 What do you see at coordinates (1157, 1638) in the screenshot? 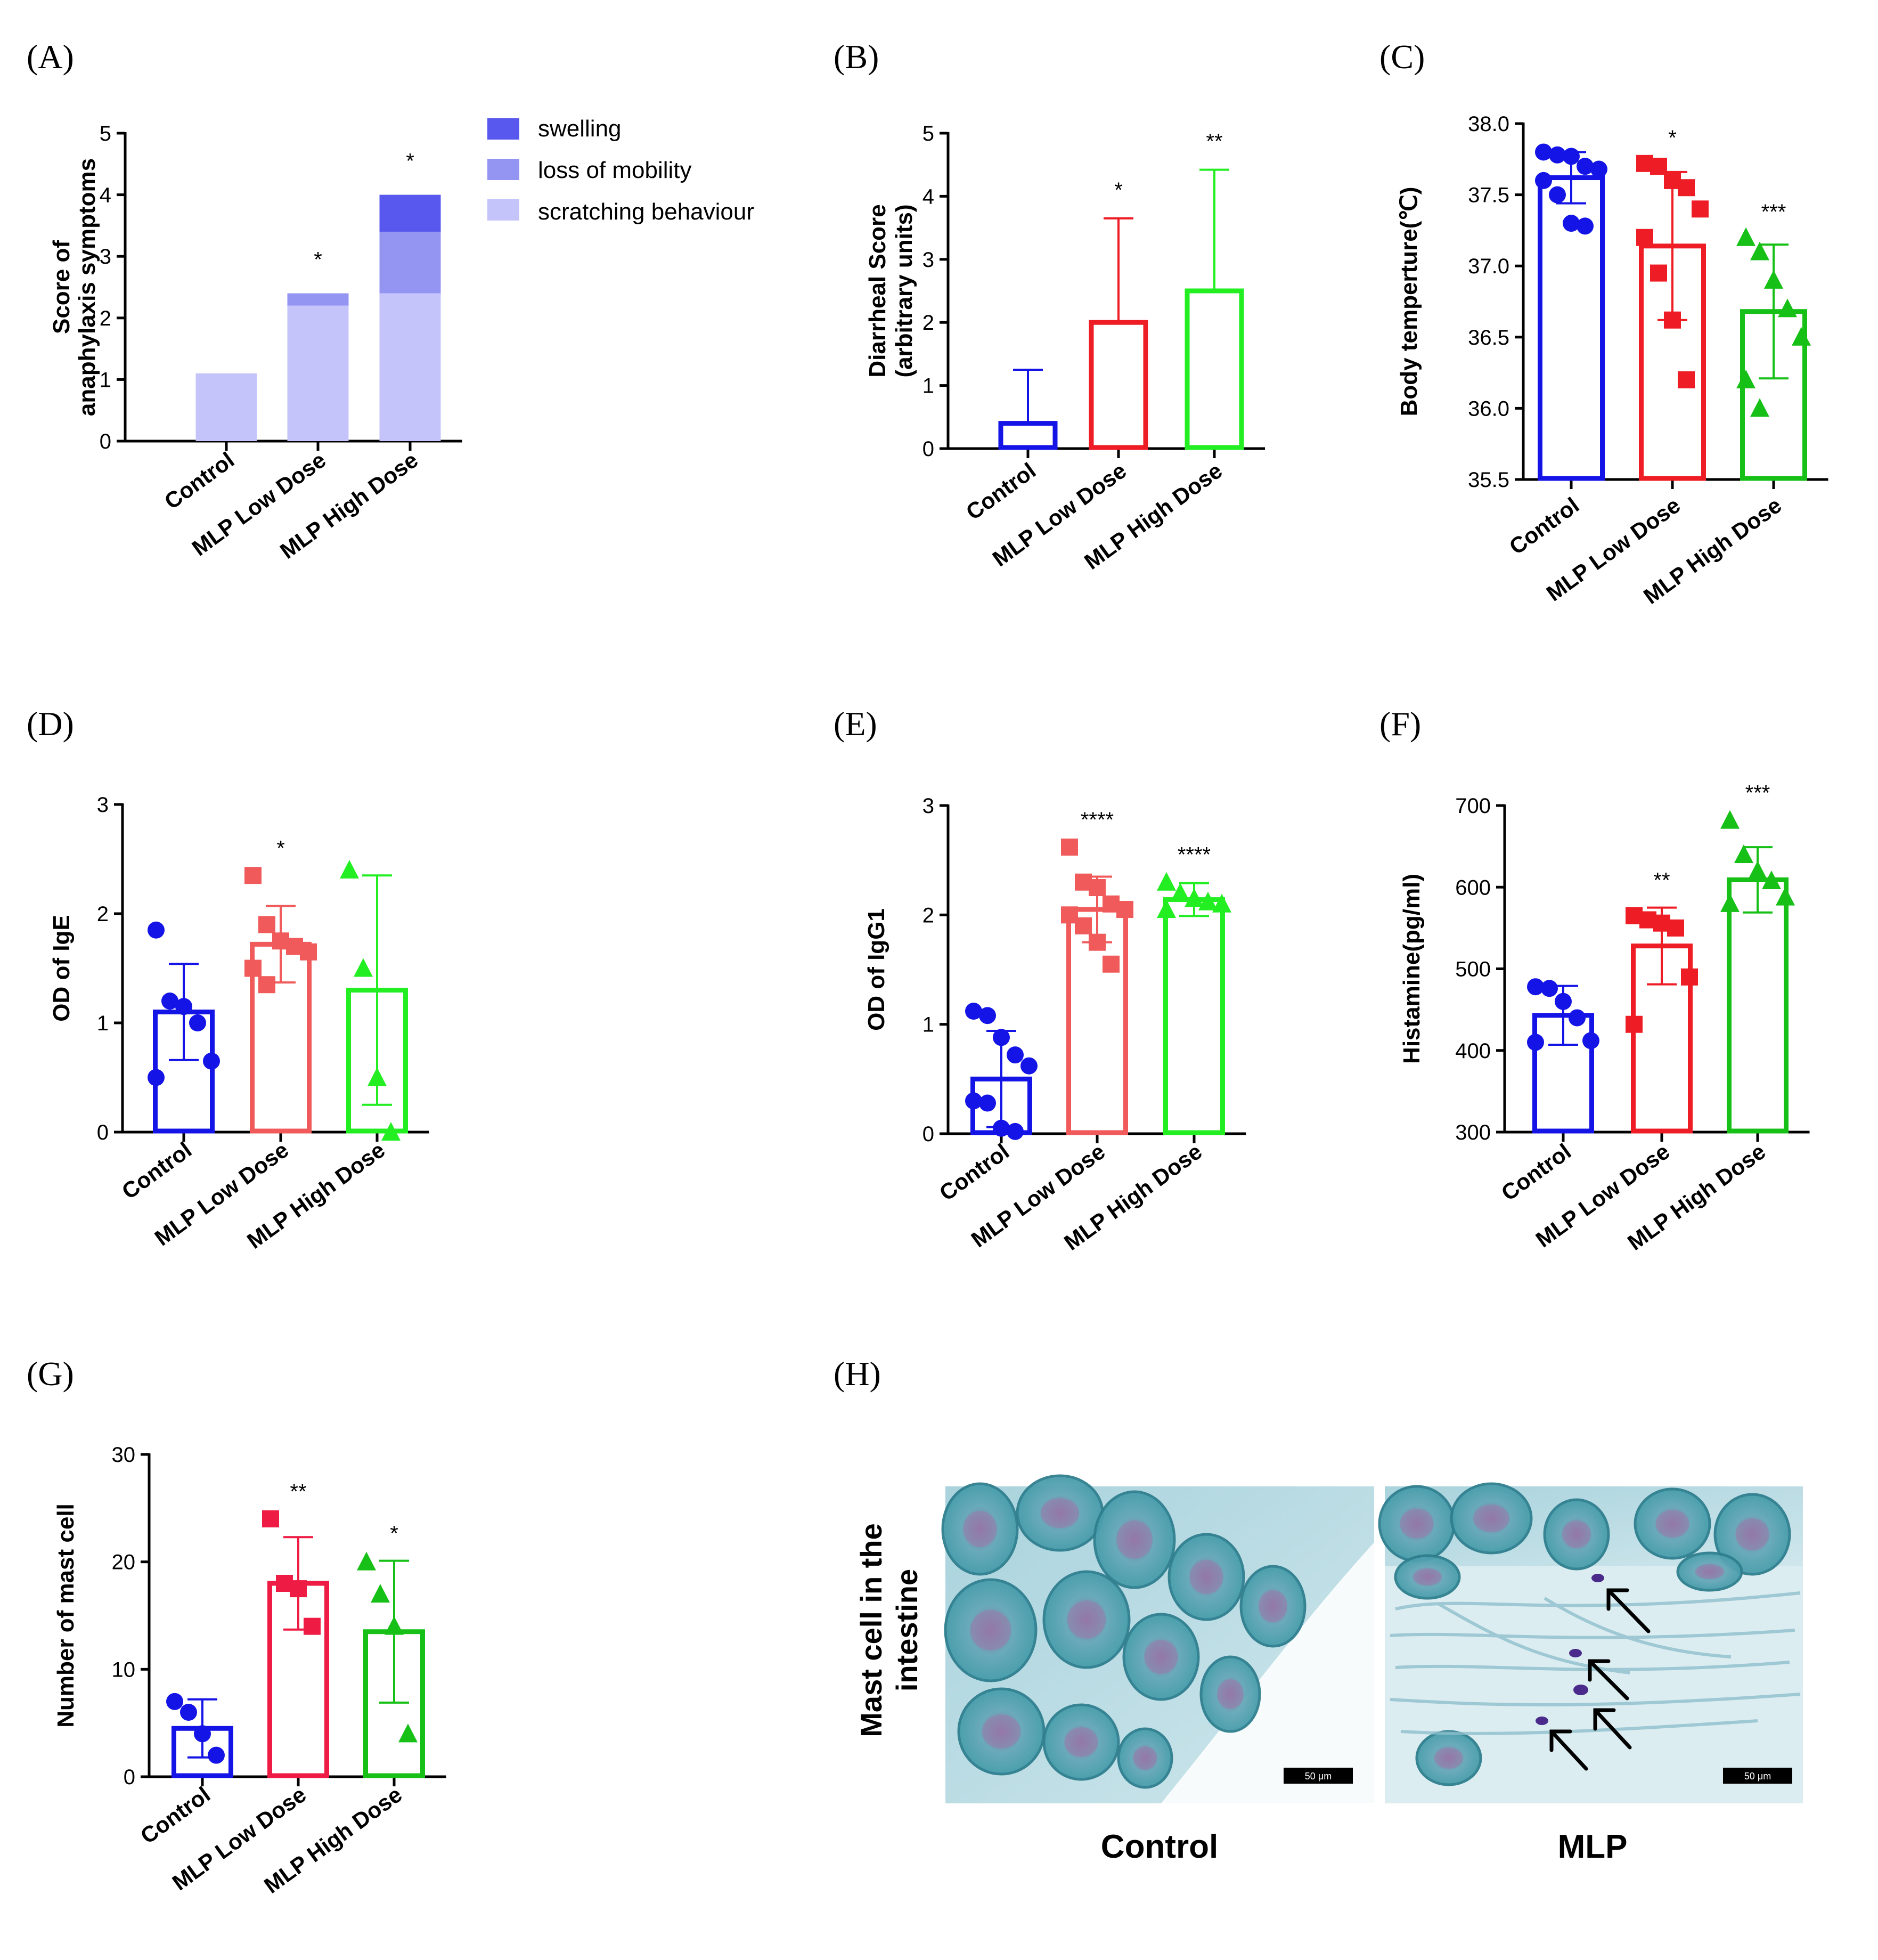
I see `histology-image-control: 50 μm` at bounding box center [1157, 1638].